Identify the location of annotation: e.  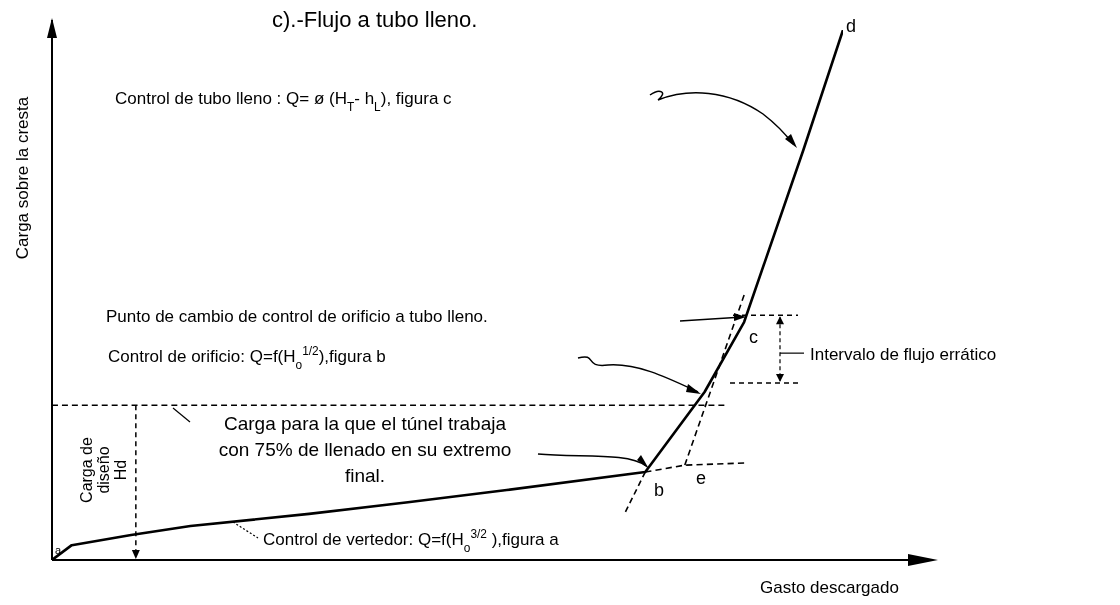
(701, 478).